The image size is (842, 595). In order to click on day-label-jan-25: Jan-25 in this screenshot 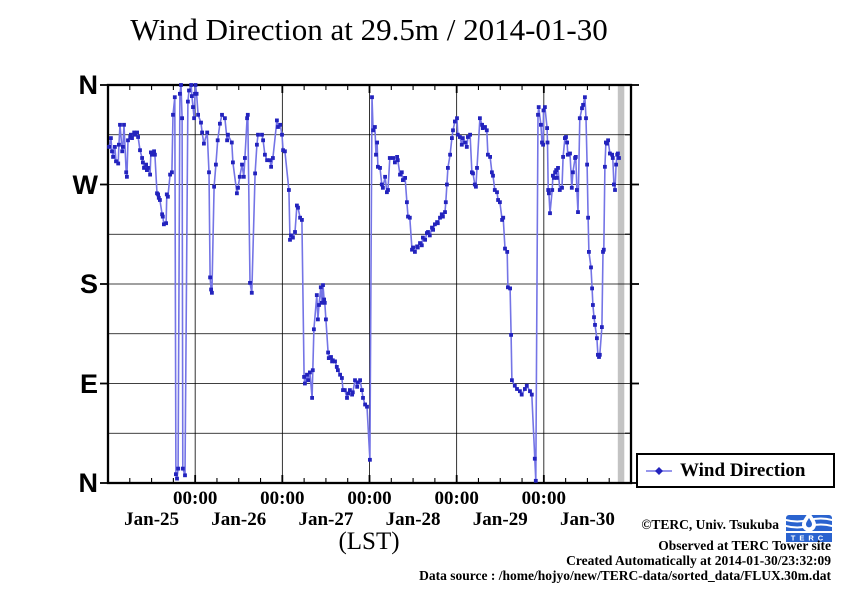, I will do `click(152, 519)`.